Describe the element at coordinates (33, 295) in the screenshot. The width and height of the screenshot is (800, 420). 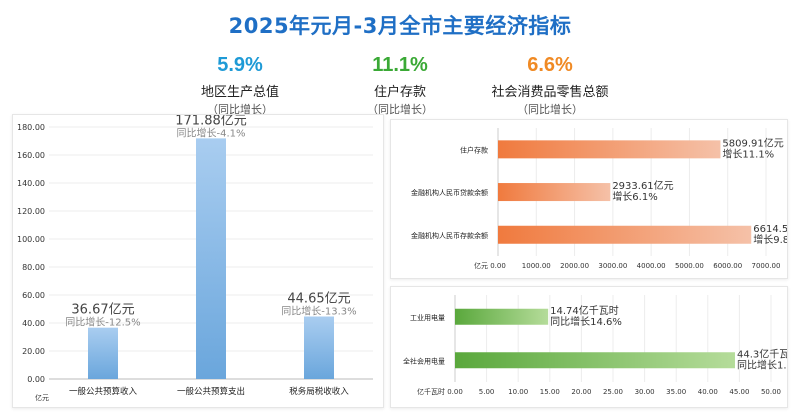
I see `y-tick-label: 60.00` at that location.